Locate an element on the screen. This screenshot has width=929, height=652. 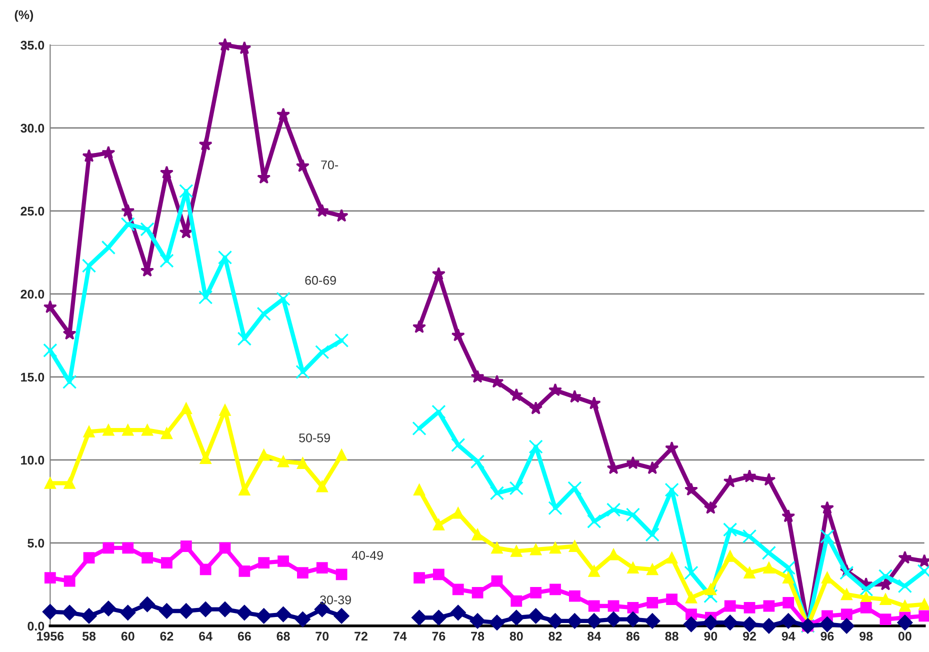
x-tick-label: 88 is located at coordinates (671, 636).